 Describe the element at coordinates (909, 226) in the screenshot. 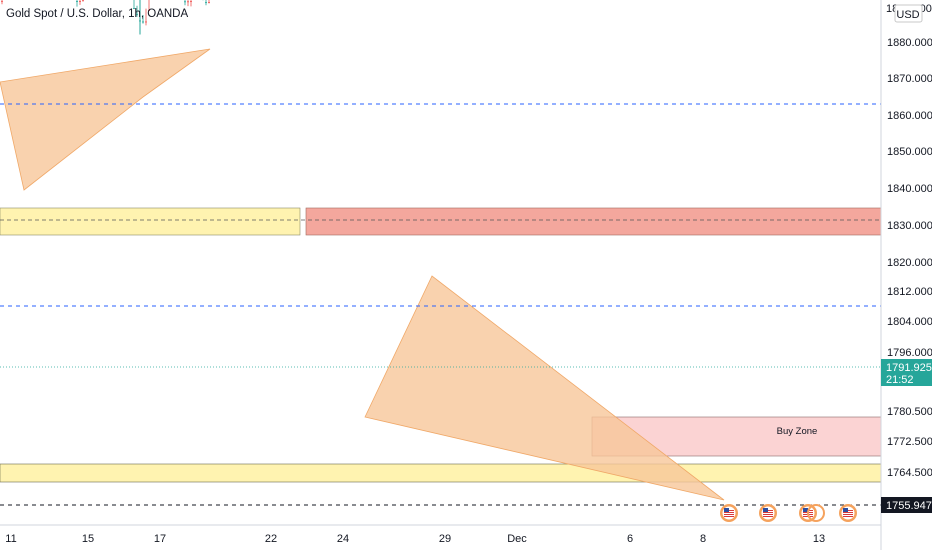

I see `price-tick-label: 1830.000` at that location.